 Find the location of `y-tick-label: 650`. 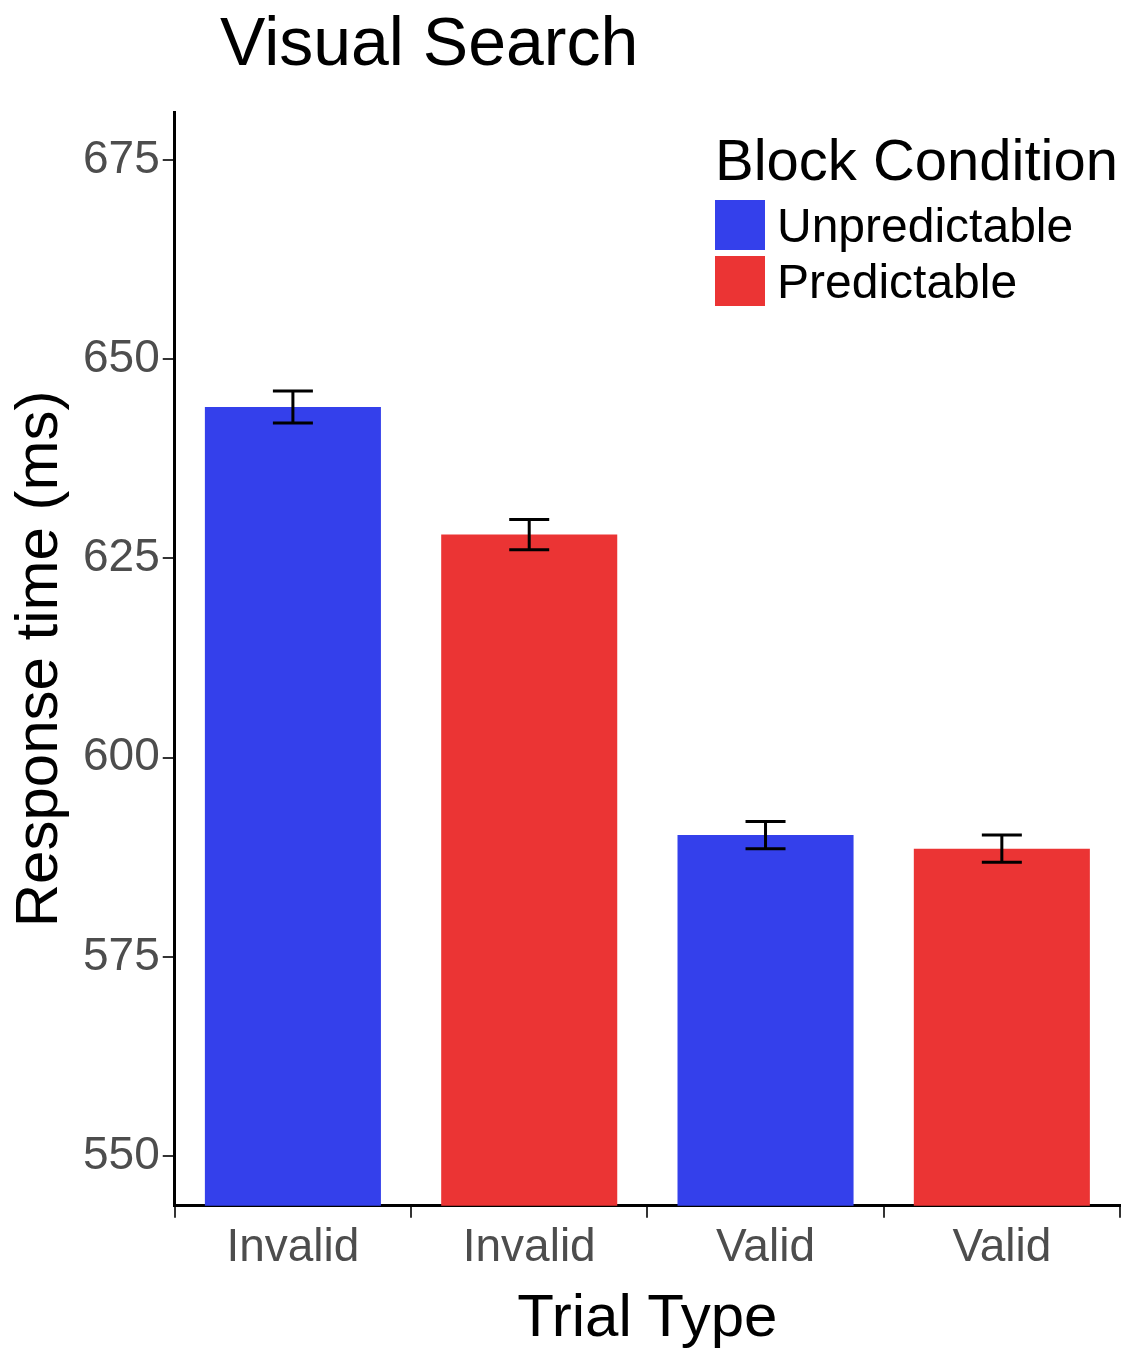

y-tick-label: 650 is located at coordinates (121, 355).